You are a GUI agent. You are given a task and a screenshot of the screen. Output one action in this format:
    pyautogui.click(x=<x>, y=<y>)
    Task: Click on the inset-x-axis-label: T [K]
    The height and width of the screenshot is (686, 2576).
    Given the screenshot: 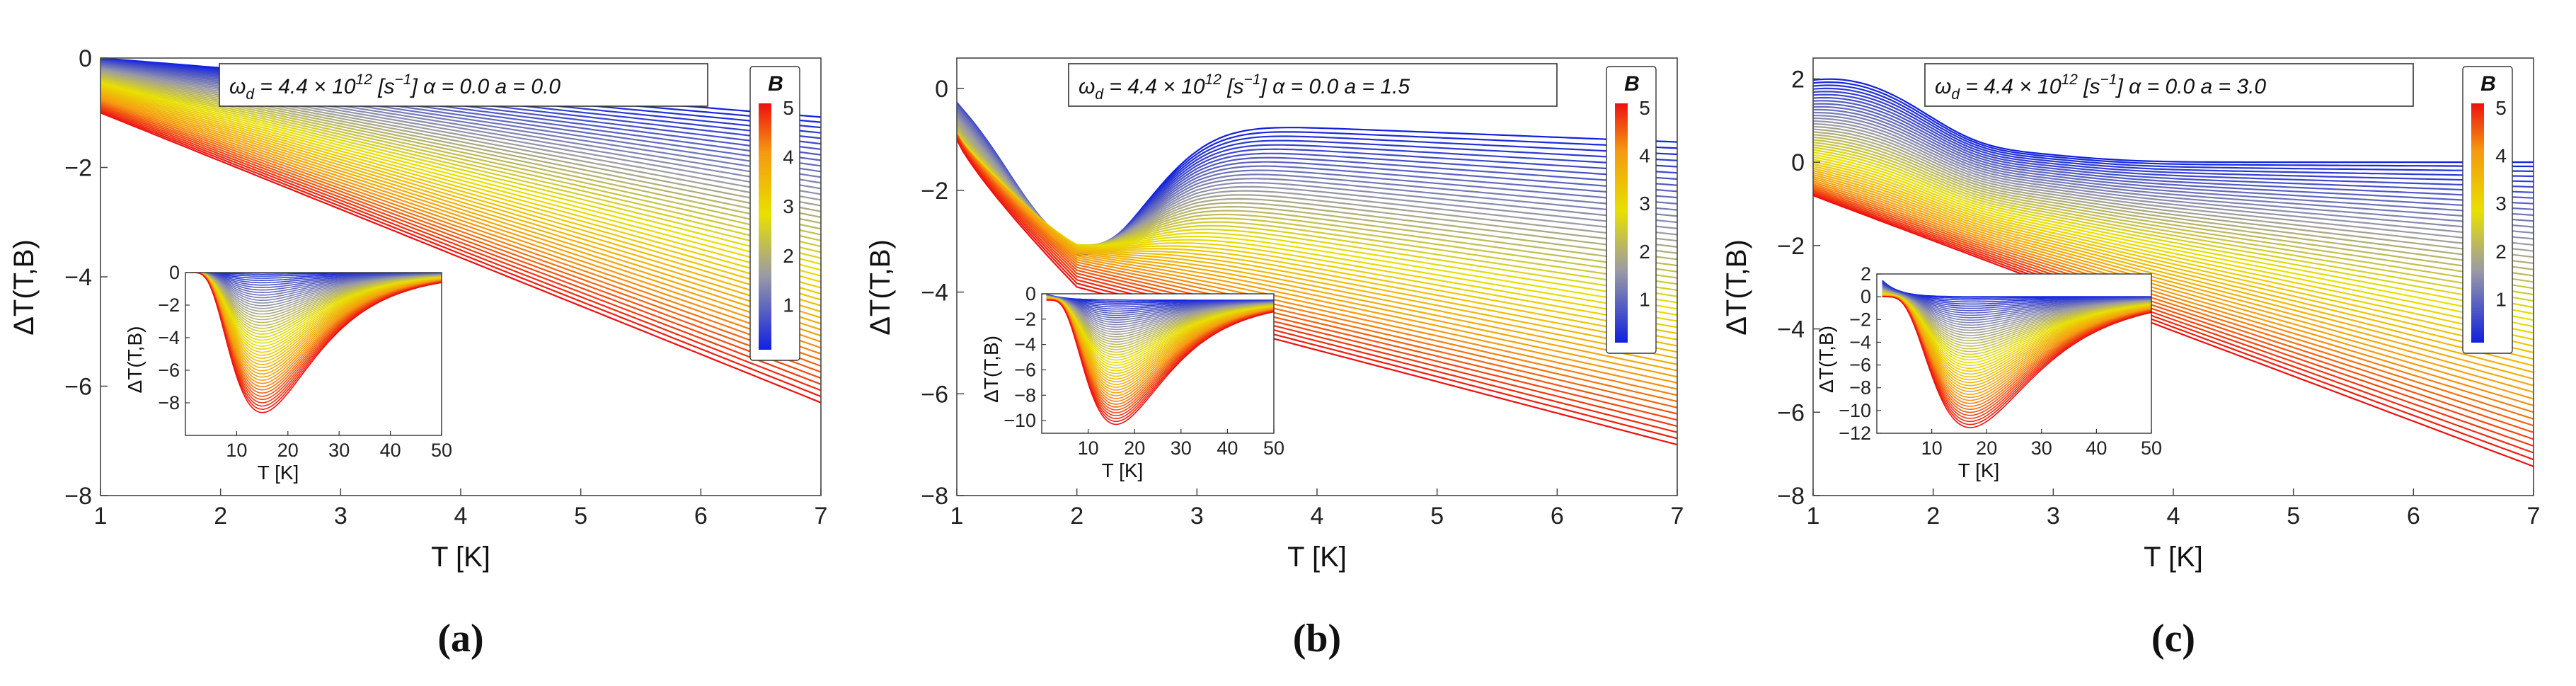 What is the action you would take?
    pyautogui.click(x=1123, y=470)
    